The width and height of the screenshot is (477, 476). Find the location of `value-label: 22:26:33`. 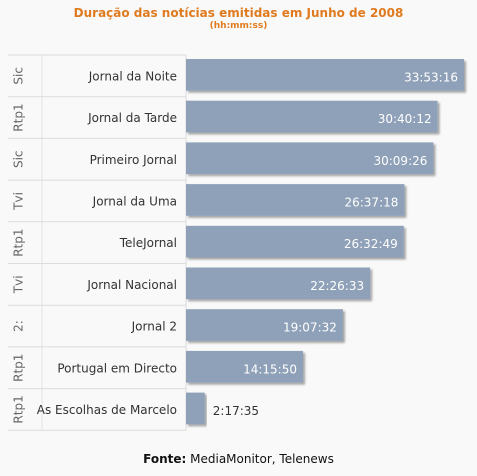

value-label: 22:26:33 is located at coordinates (337, 286).